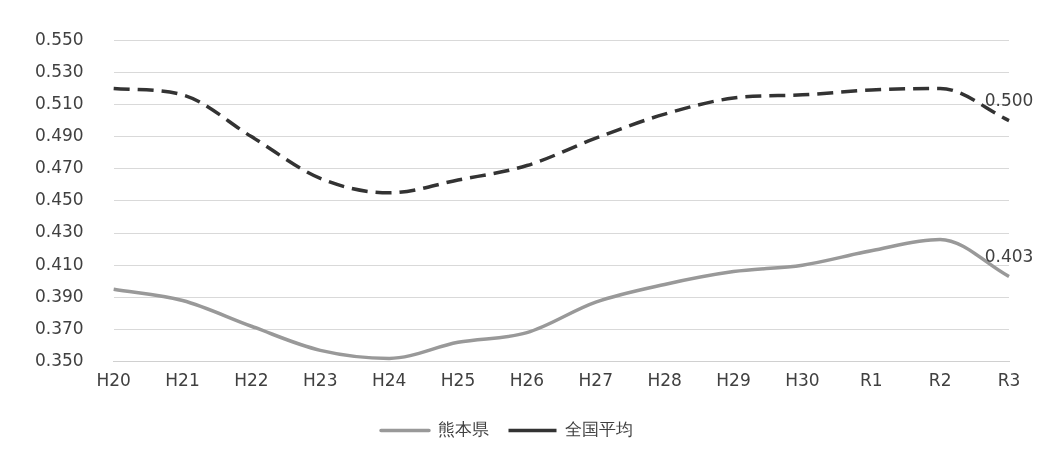 The height and width of the screenshot is (451, 1049). What do you see at coordinates (871, 380) in the screenshot?
I see `x-tick-label: R1` at bounding box center [871, 380].